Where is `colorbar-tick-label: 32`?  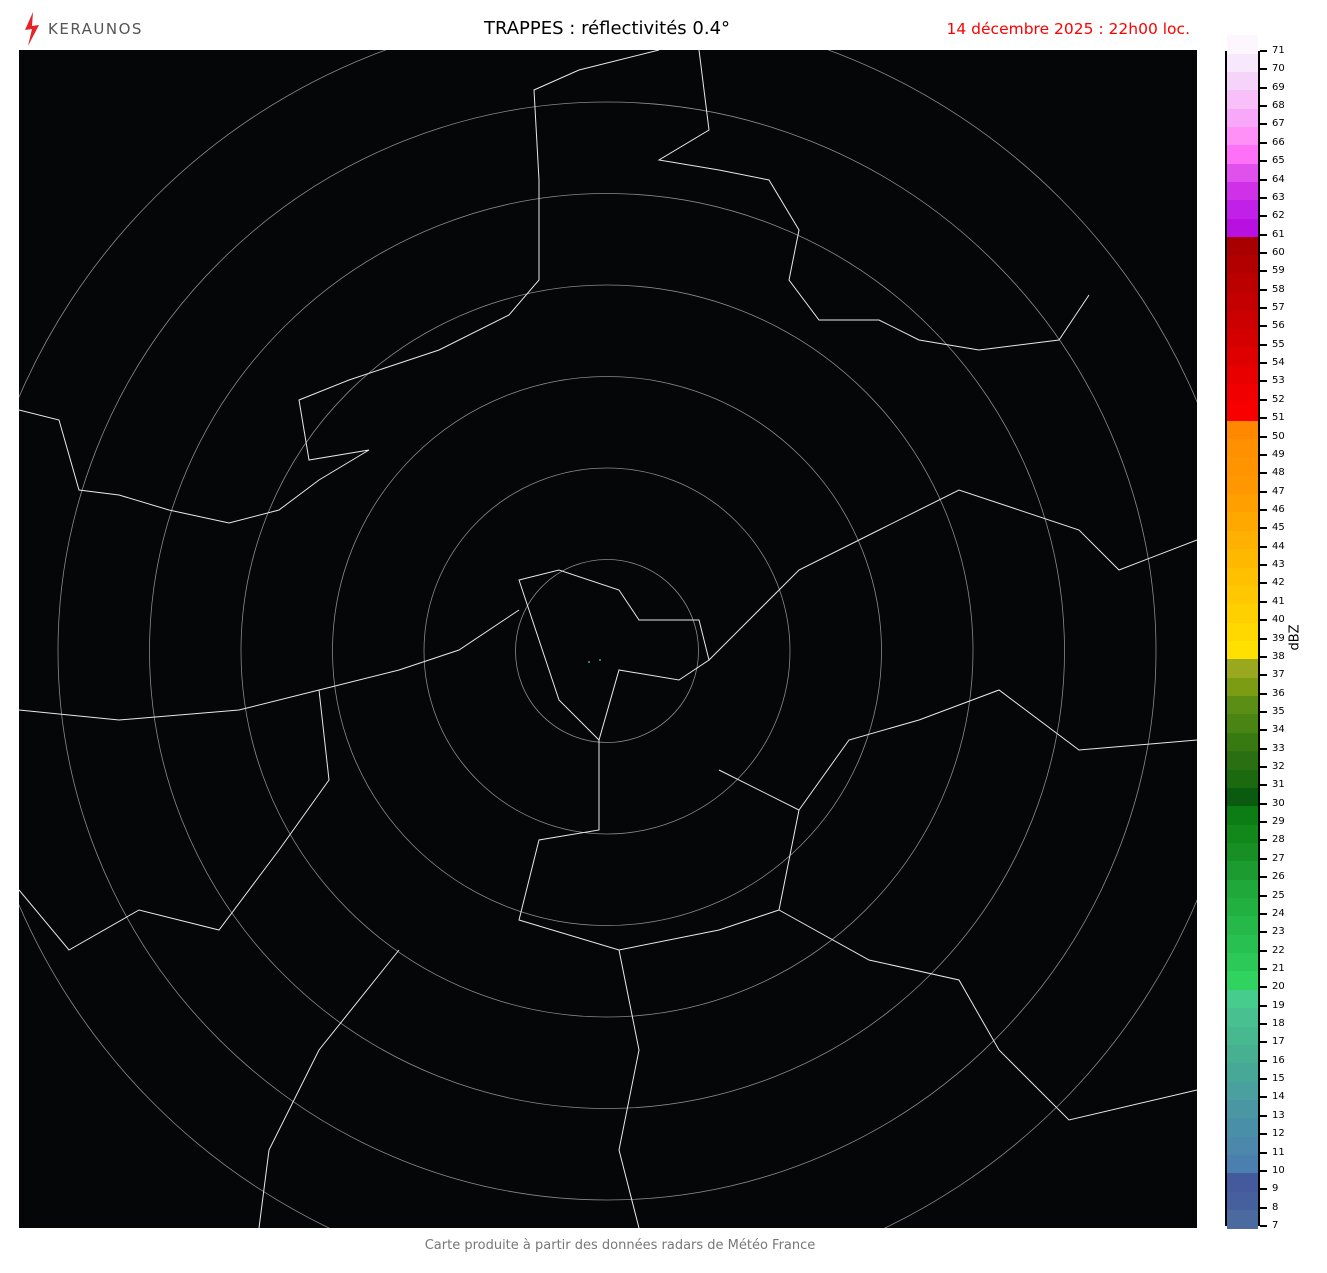 colorbar-tick-label: 32 is located at coordinates (1278, 767).